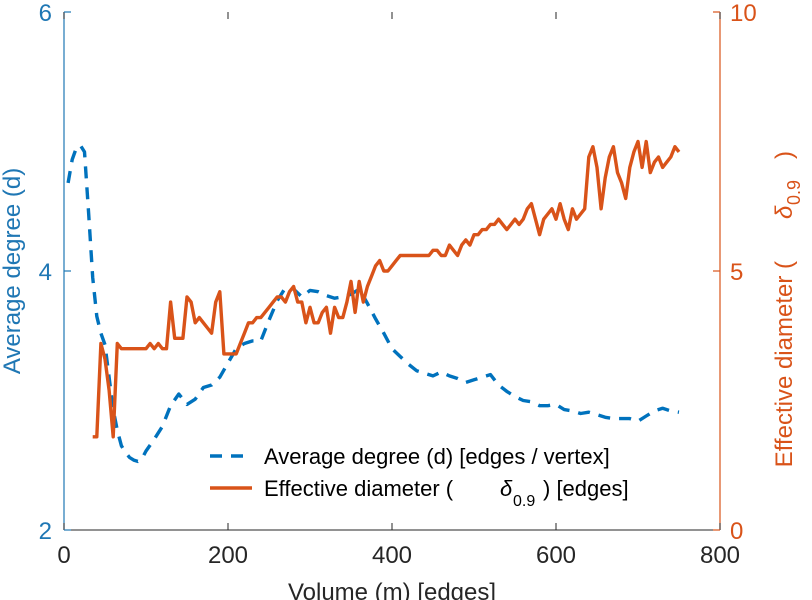 Image resolution: width=812 pixels, height=600 pixels. Describe the element at coordinates (784, 212) in the screenshot. I see `right-y-label-delta: δ` at that location.